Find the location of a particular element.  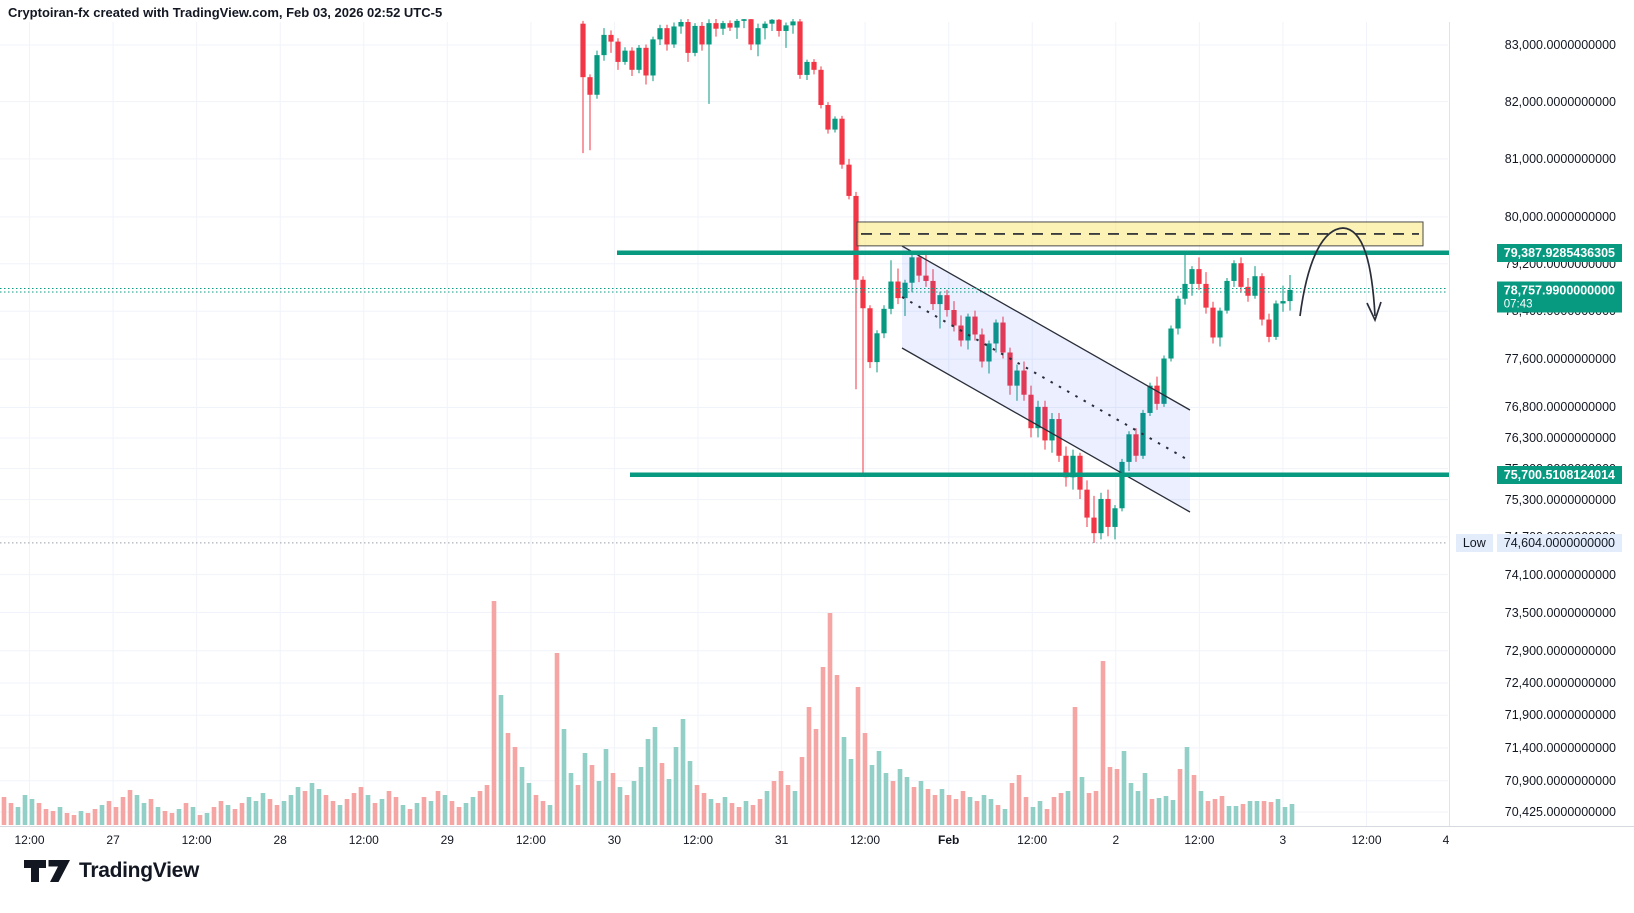

parallel-channel-fill is located at coordinates (1046, 379).